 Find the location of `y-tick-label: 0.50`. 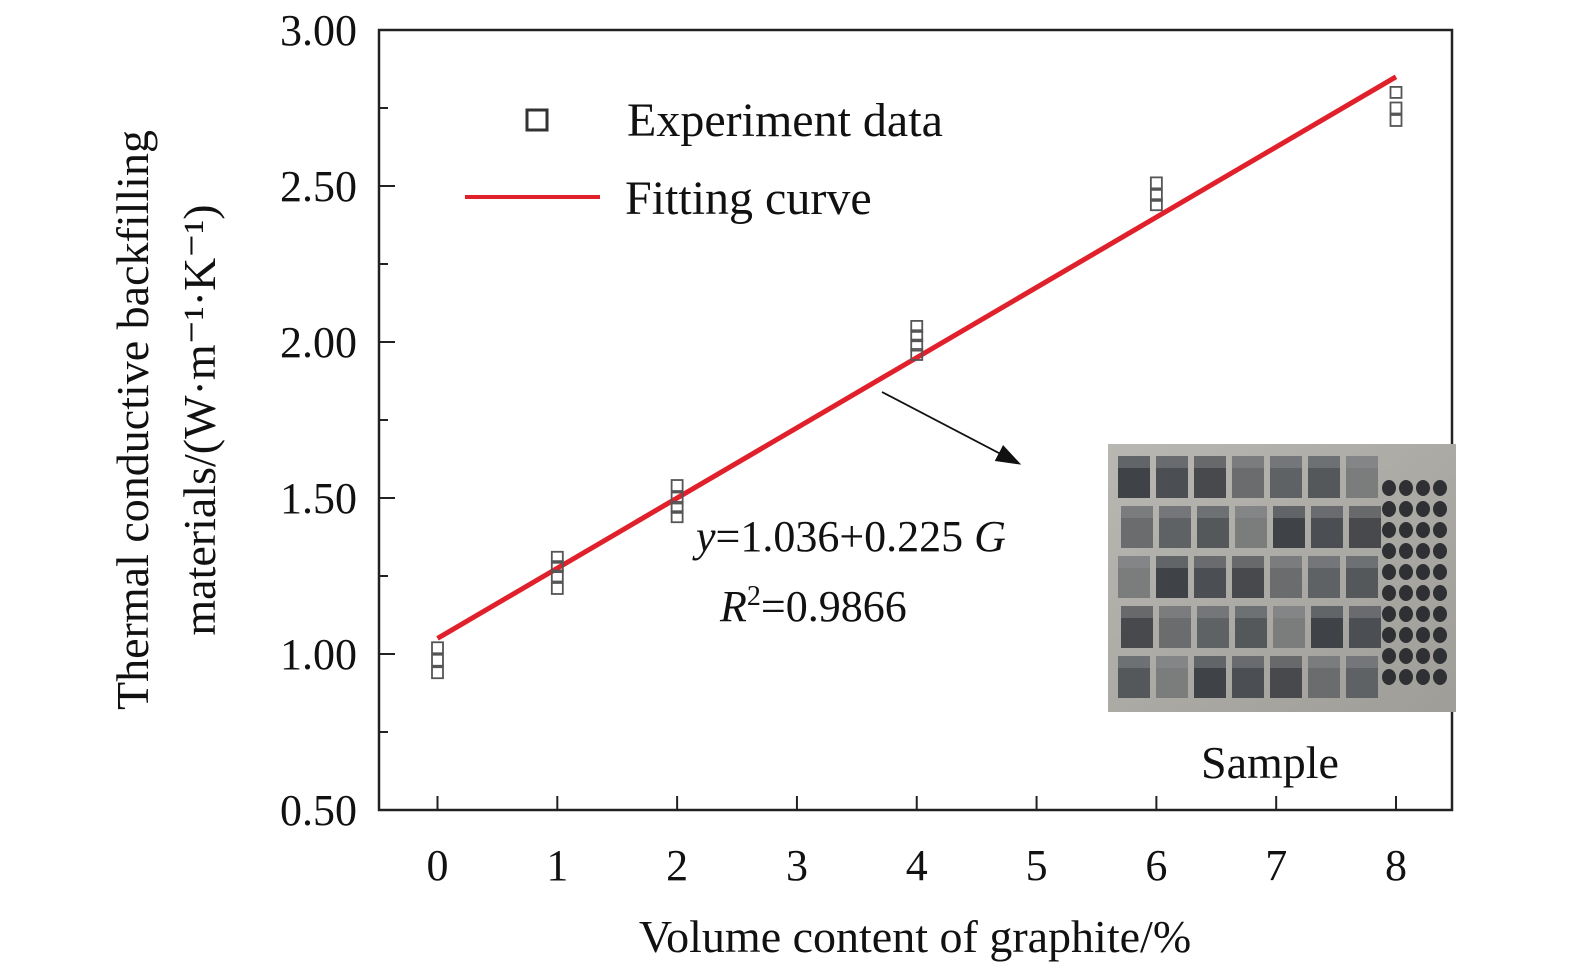

y-tick-label: 0.50 is located at coordinates (318, 810).